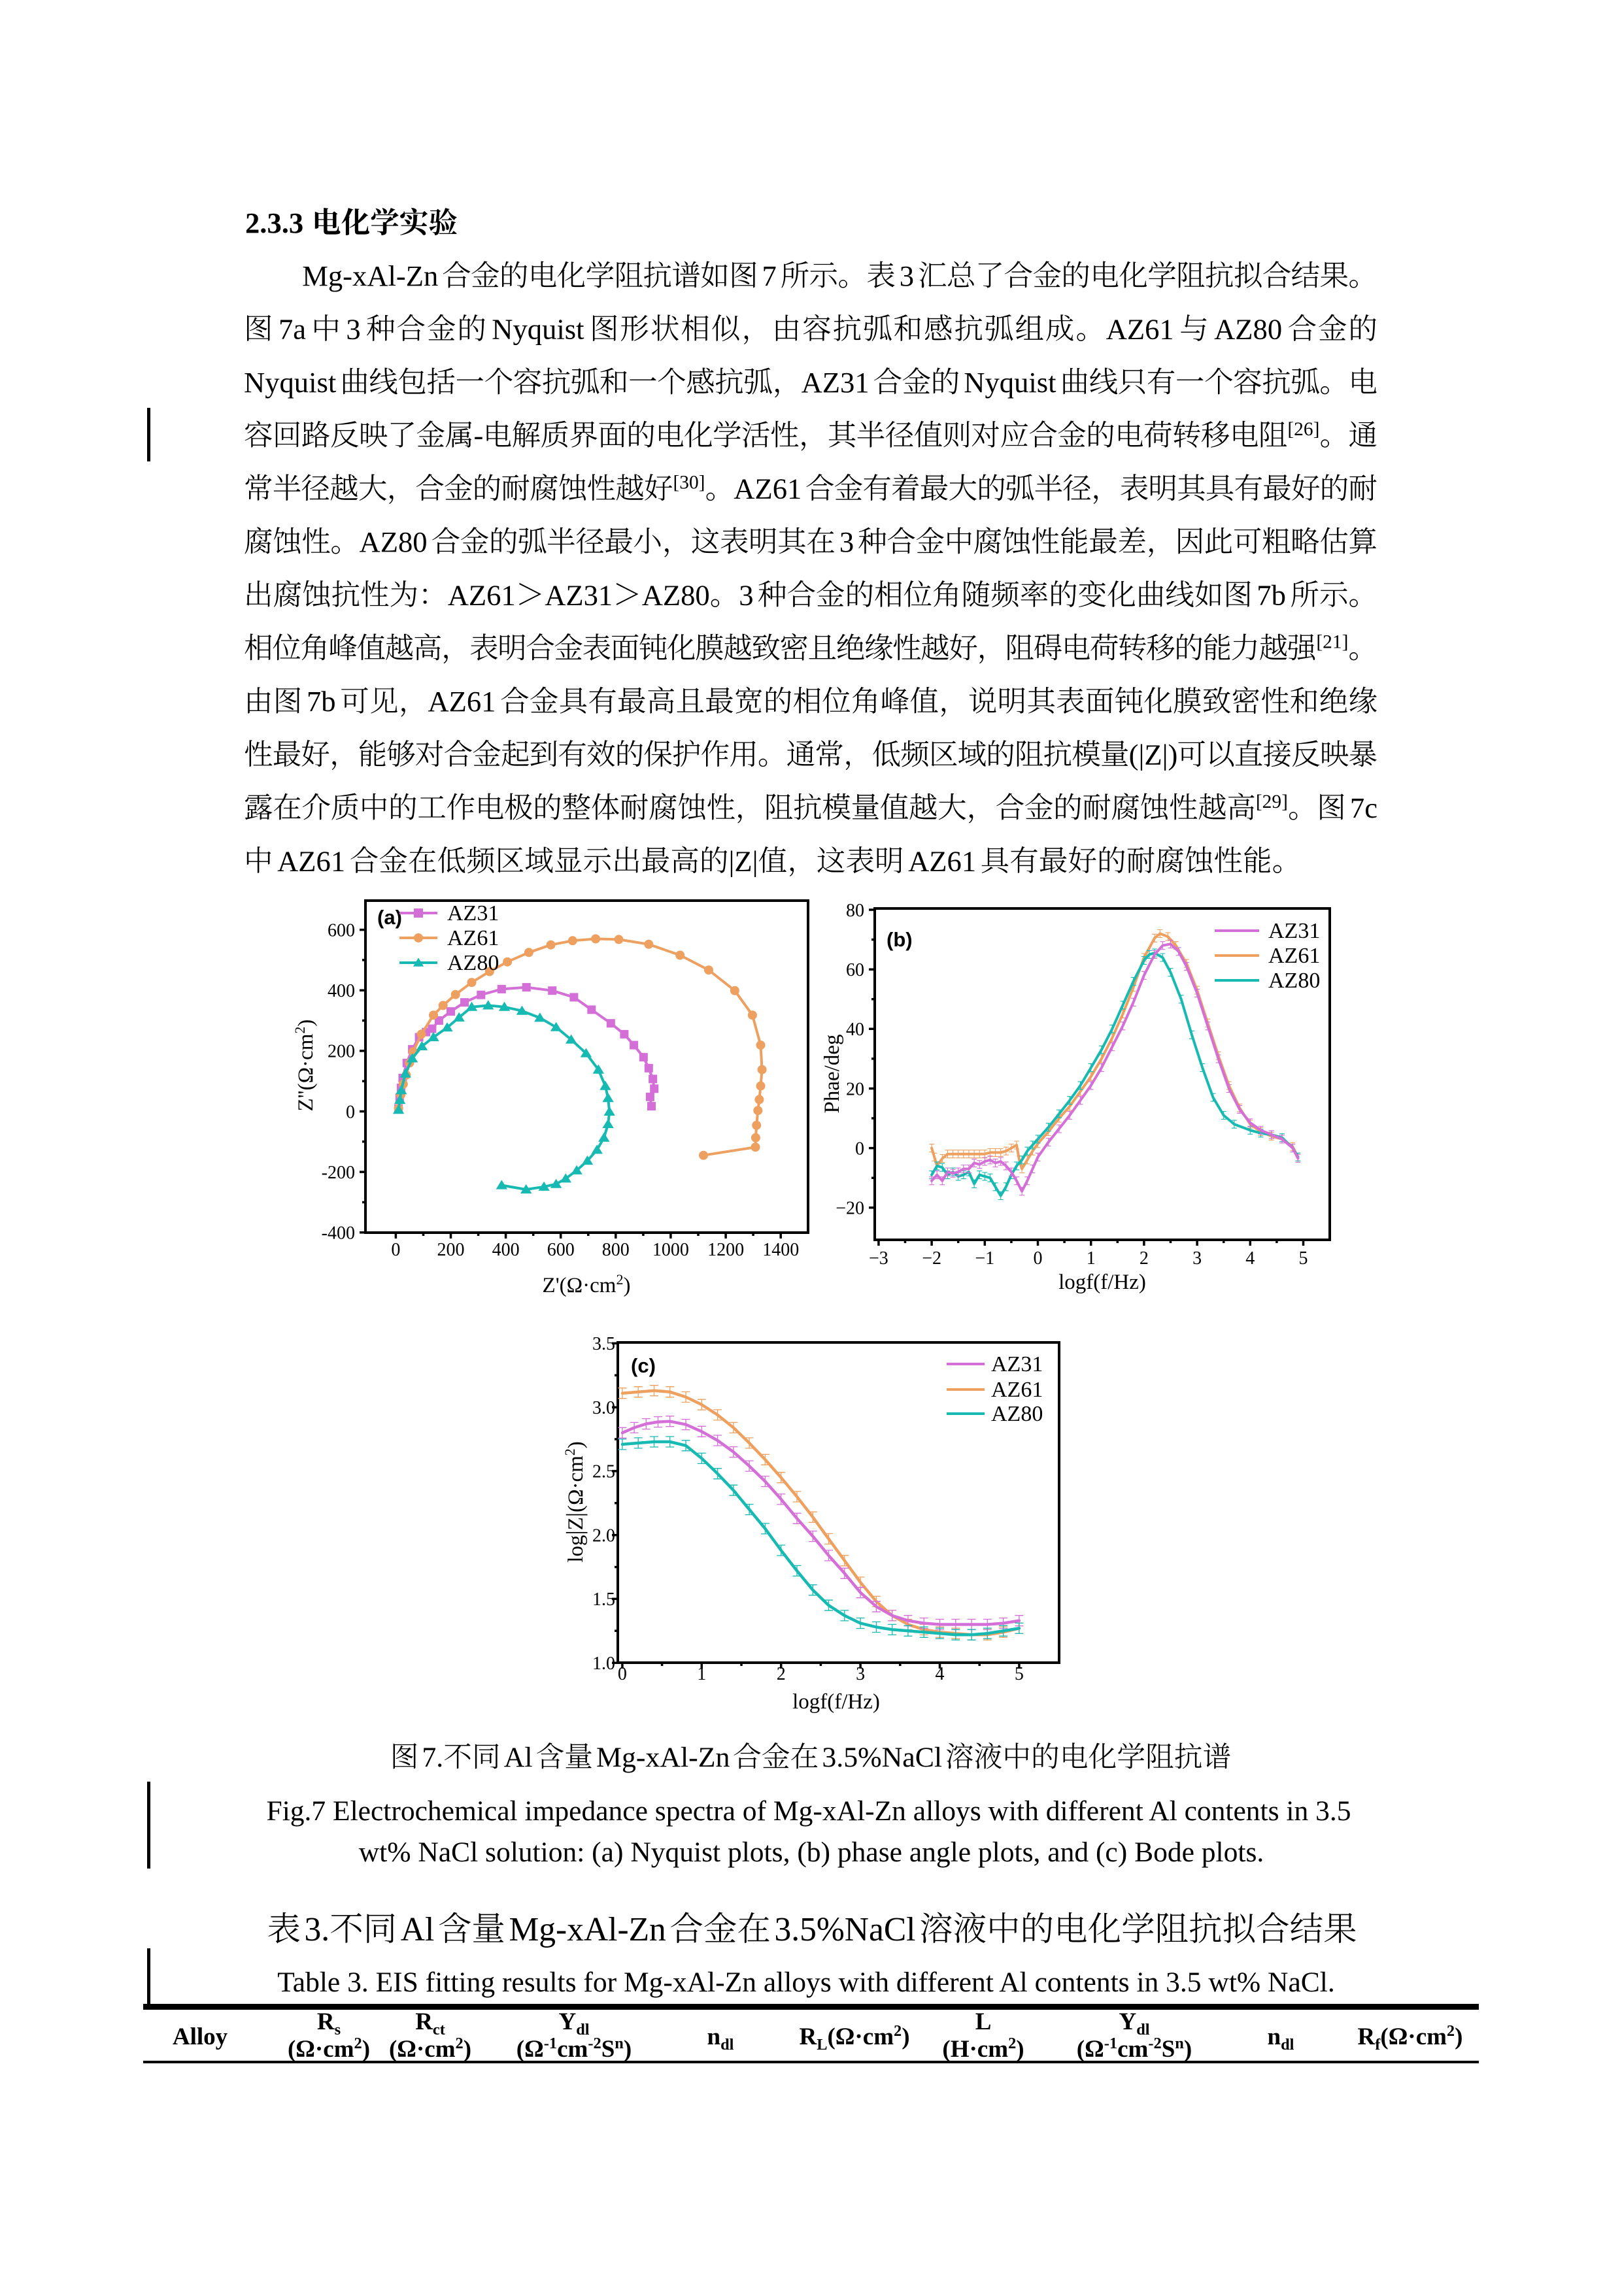 This screenshot has width=1622, height=2296. I want to click on svg-text: (c), so click(643, 1365).